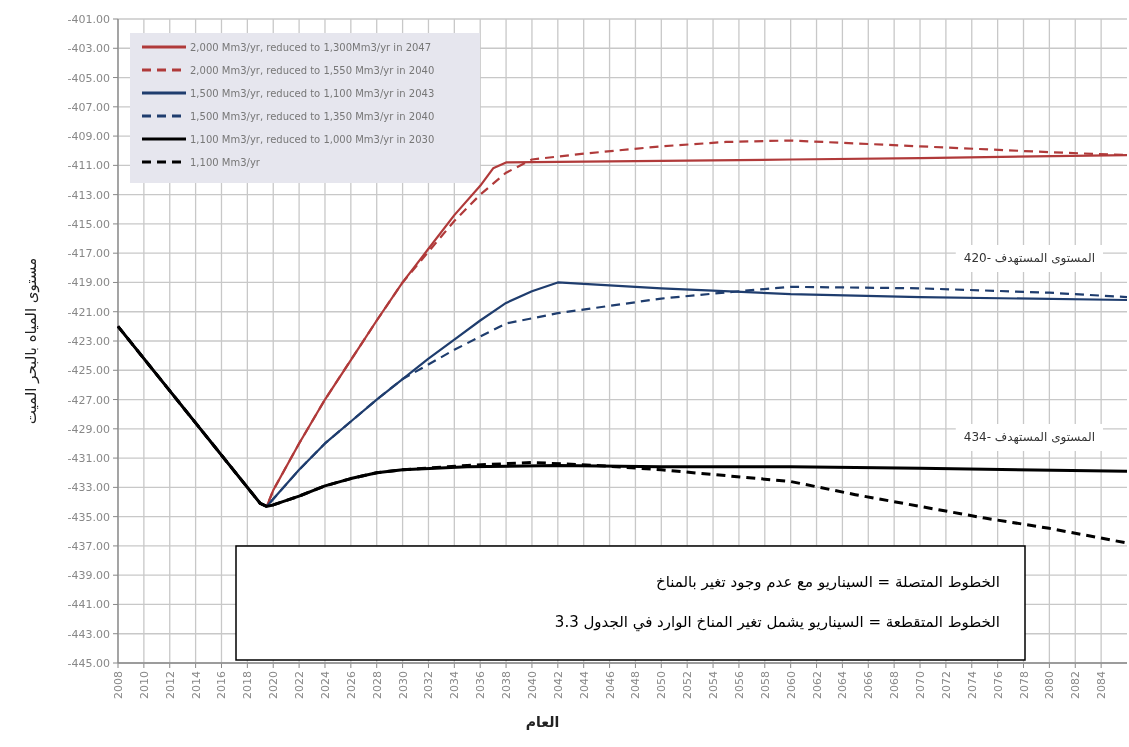 This screenshot has height=747, width=1129. What do you see at coordinates (88, 546) in the screenshot?
I see `y-tick-label: -437.00` at bounding box center [88, 546].